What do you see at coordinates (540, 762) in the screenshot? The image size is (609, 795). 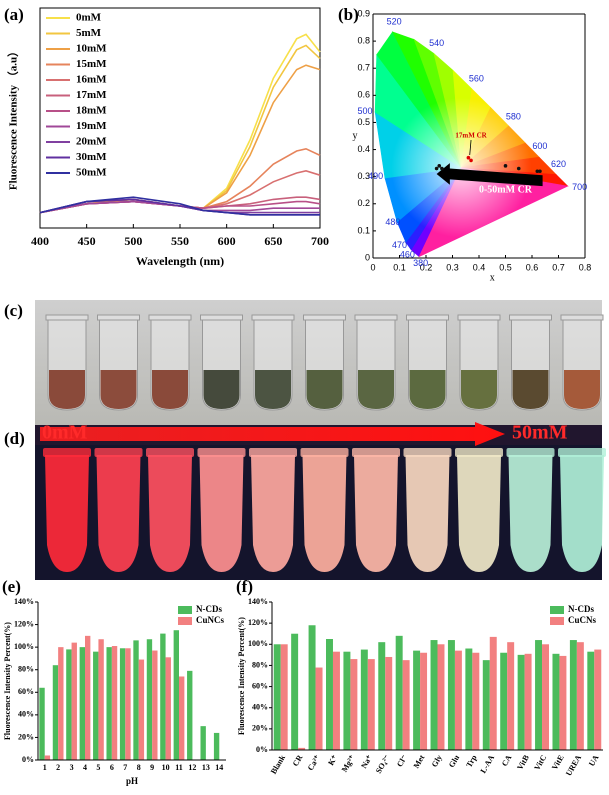 I see `x-tick-label: VitC` at bounding box center [540, 762].